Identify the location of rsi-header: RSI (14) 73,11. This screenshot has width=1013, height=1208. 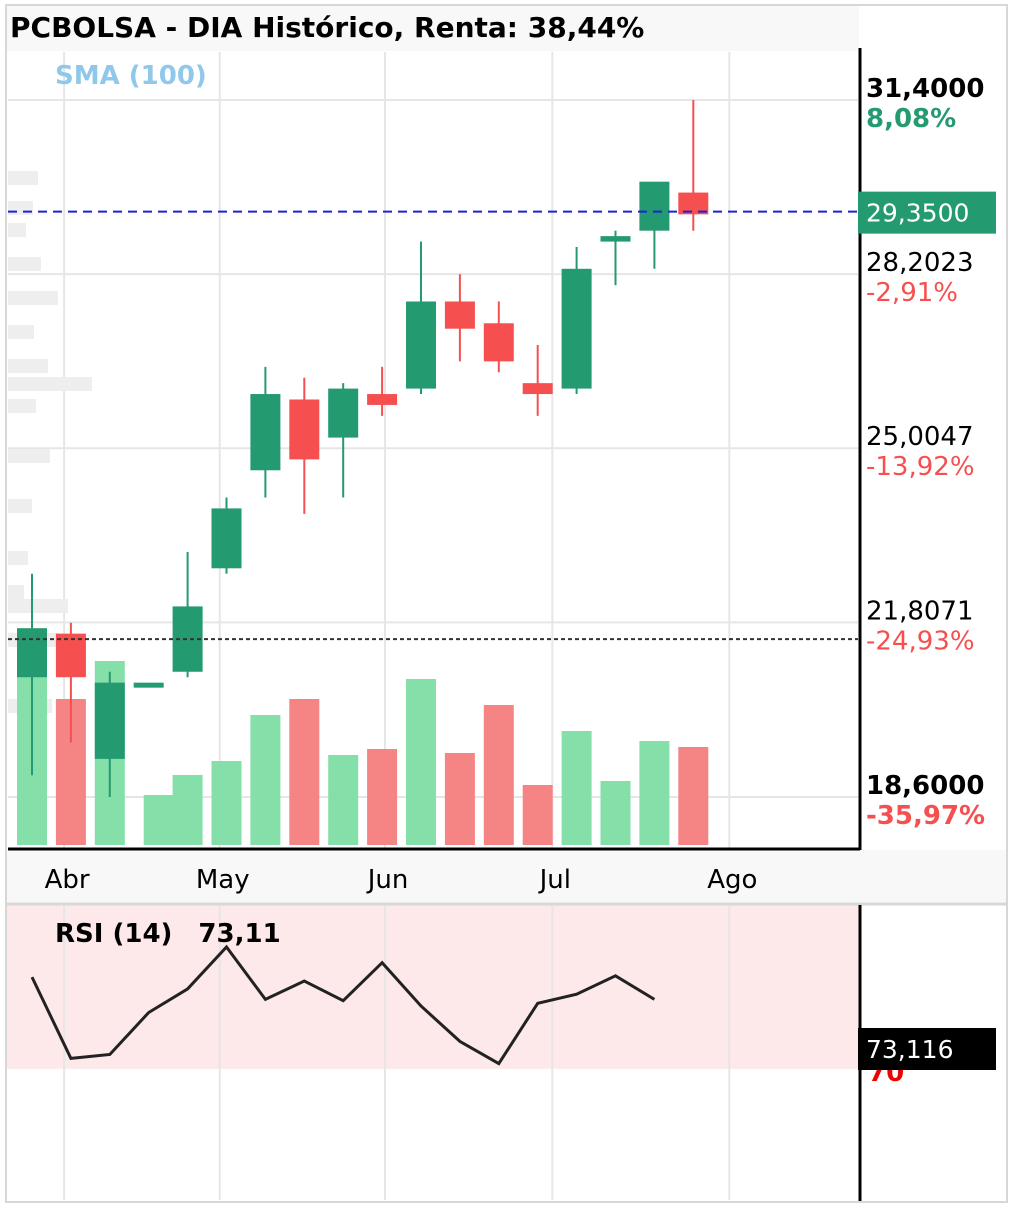
(181, 934).